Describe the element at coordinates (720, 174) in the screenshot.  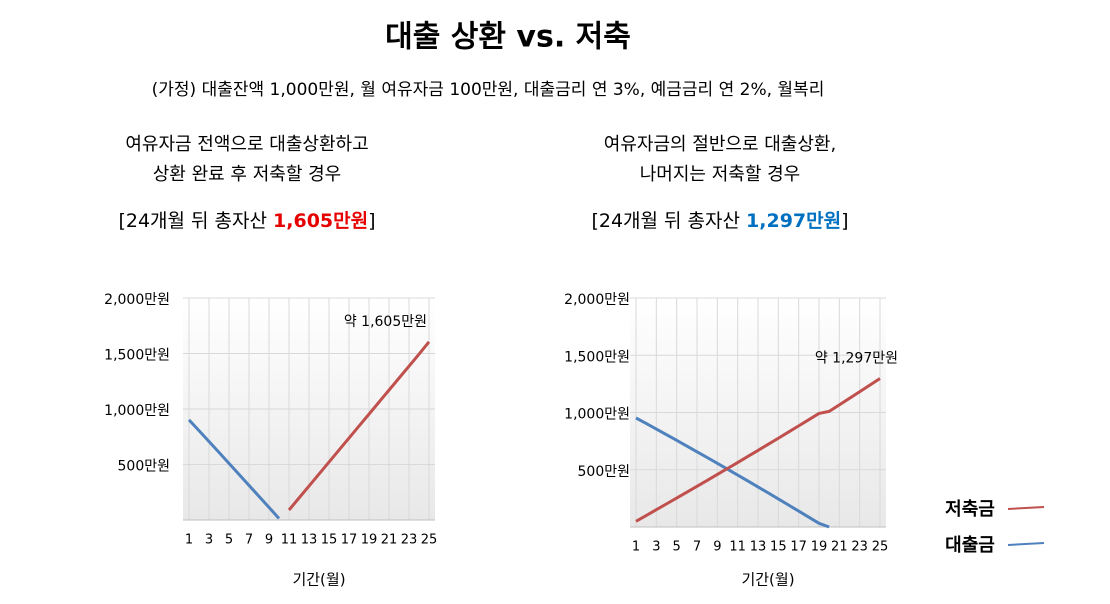
I see `chart-title: 나머지는 저축할 경우` at that location.